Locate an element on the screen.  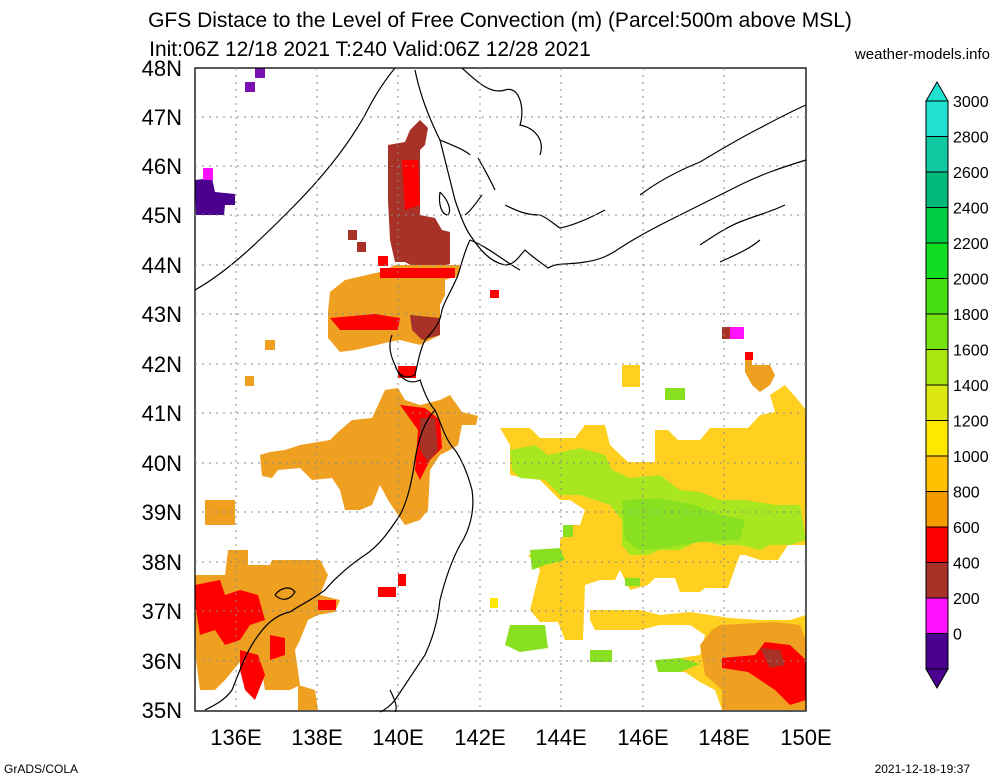
lon-label: 150E is located at coordinates (805, 737).